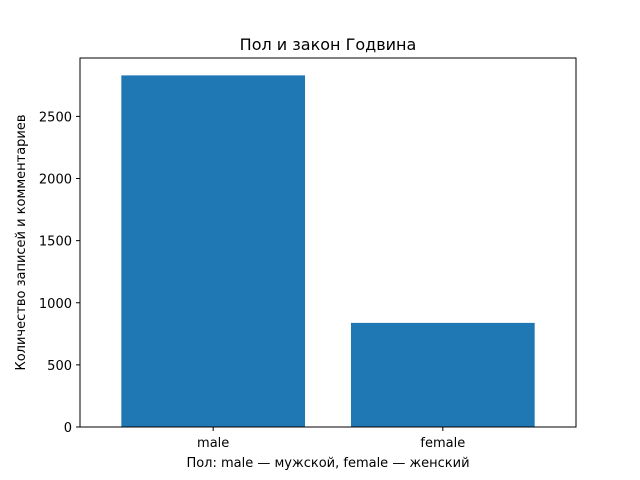  Describe the element at coordinates (59, 366) in the screenshot. I see `y-tick-label: 500` at that location.